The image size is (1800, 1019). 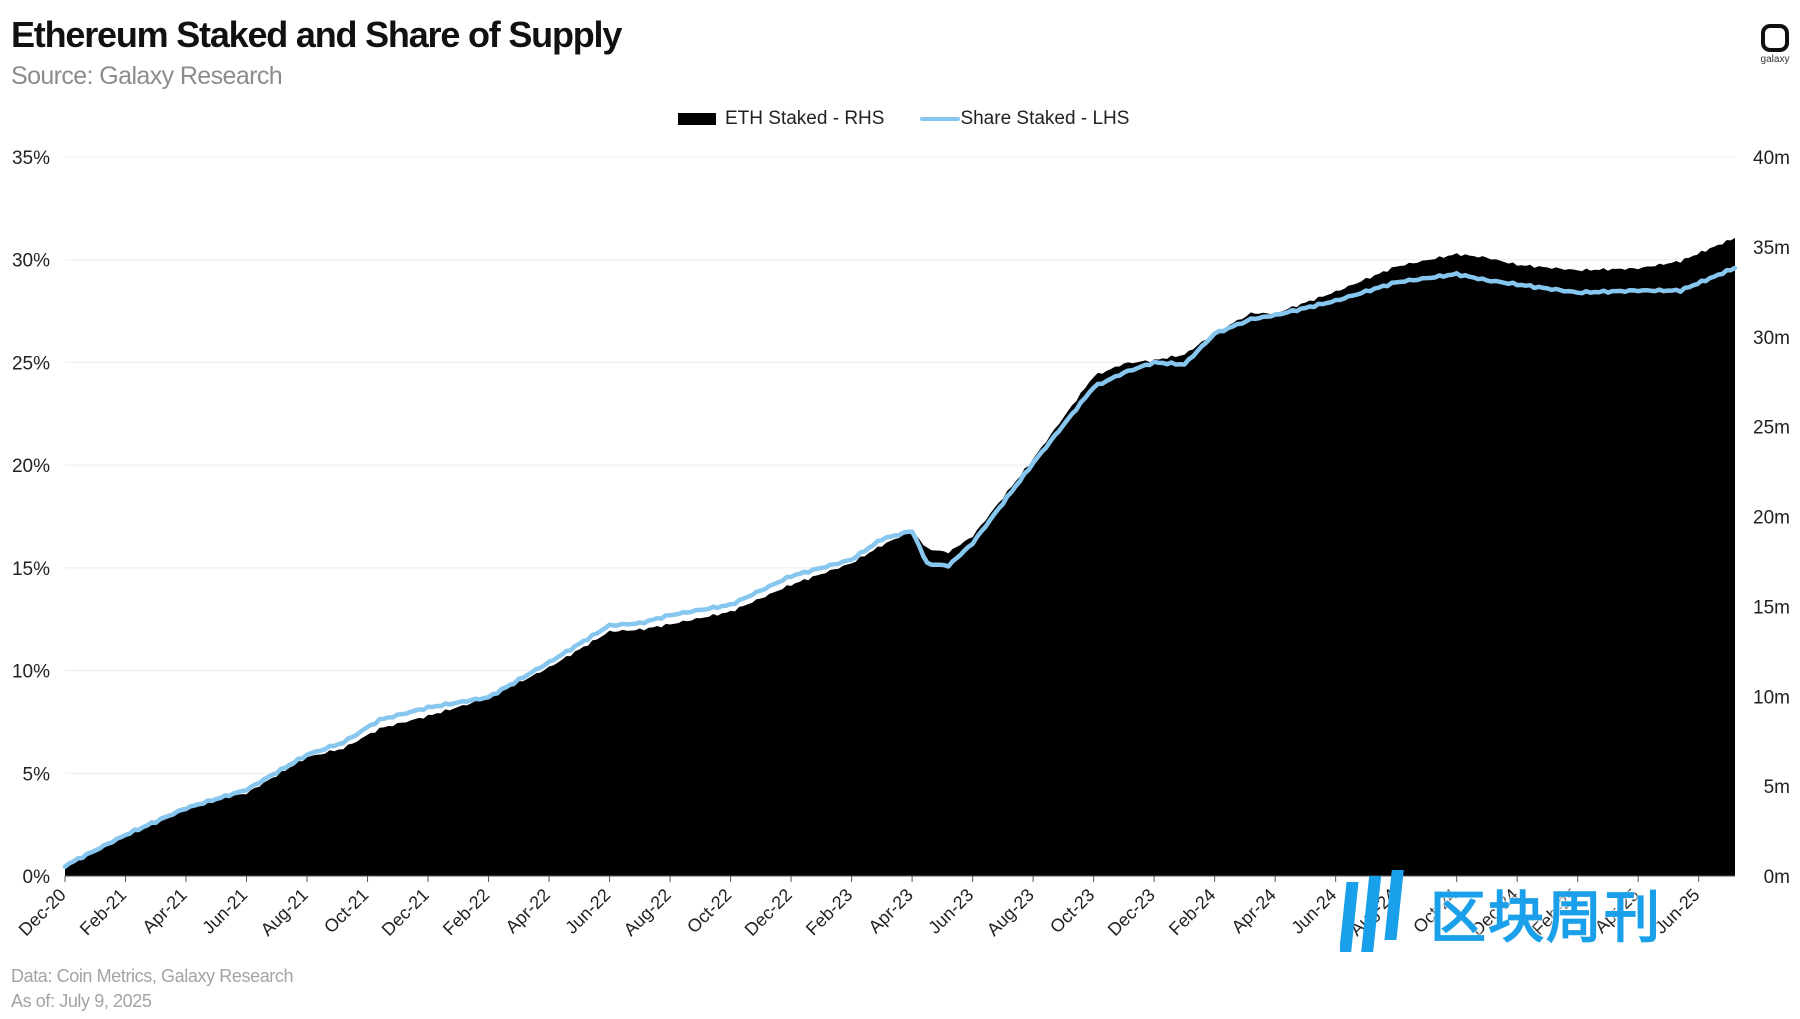 What do you see at coordinates (1771, 697) in the screenshot?
I see `right-axis-tick-label: 10m` at bounding box center [1771, 697].